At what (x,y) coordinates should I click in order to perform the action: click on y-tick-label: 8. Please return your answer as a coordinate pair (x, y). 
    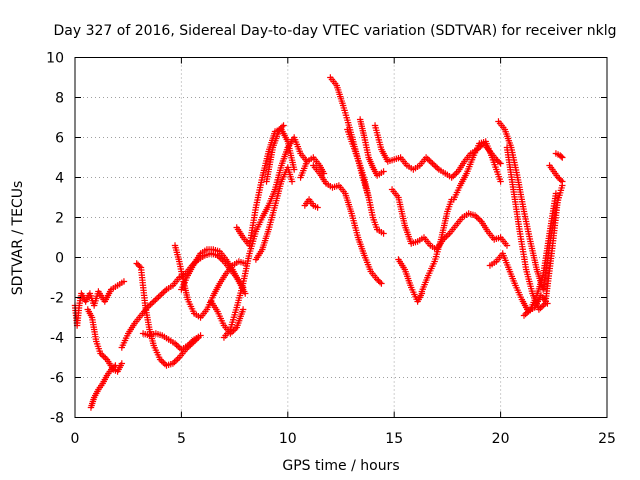
    Looking at the image, I should click on (59, 99).